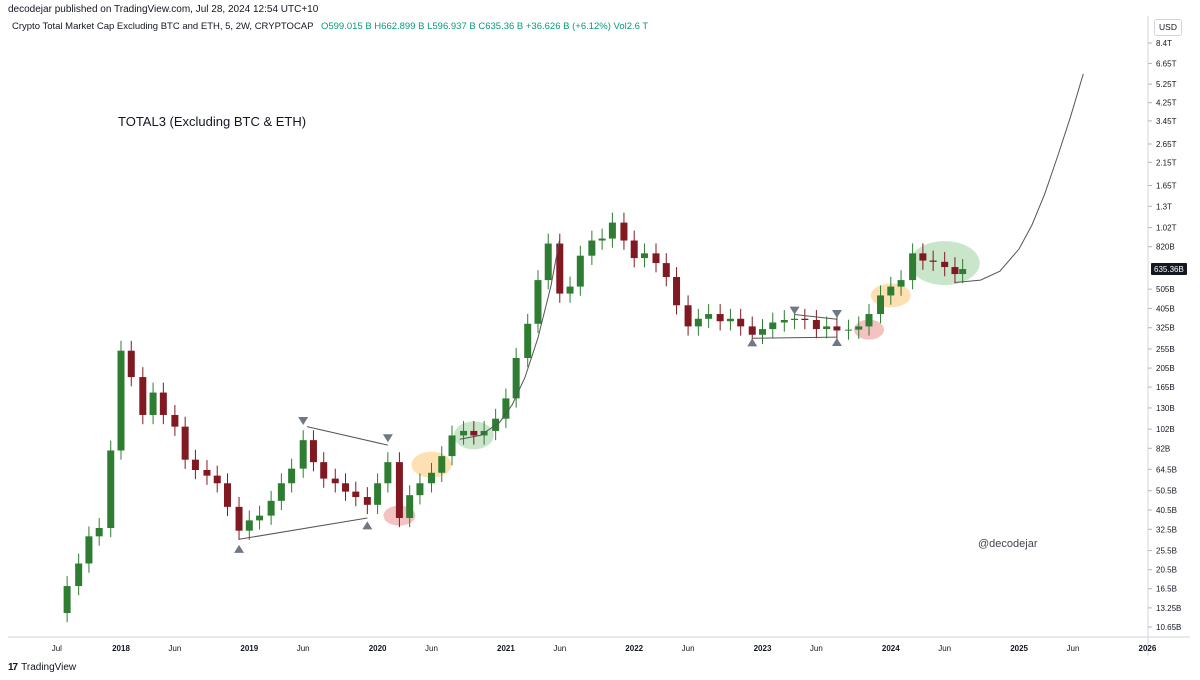  I want to click on y-tick-label: 255B, so click(1165, 349).